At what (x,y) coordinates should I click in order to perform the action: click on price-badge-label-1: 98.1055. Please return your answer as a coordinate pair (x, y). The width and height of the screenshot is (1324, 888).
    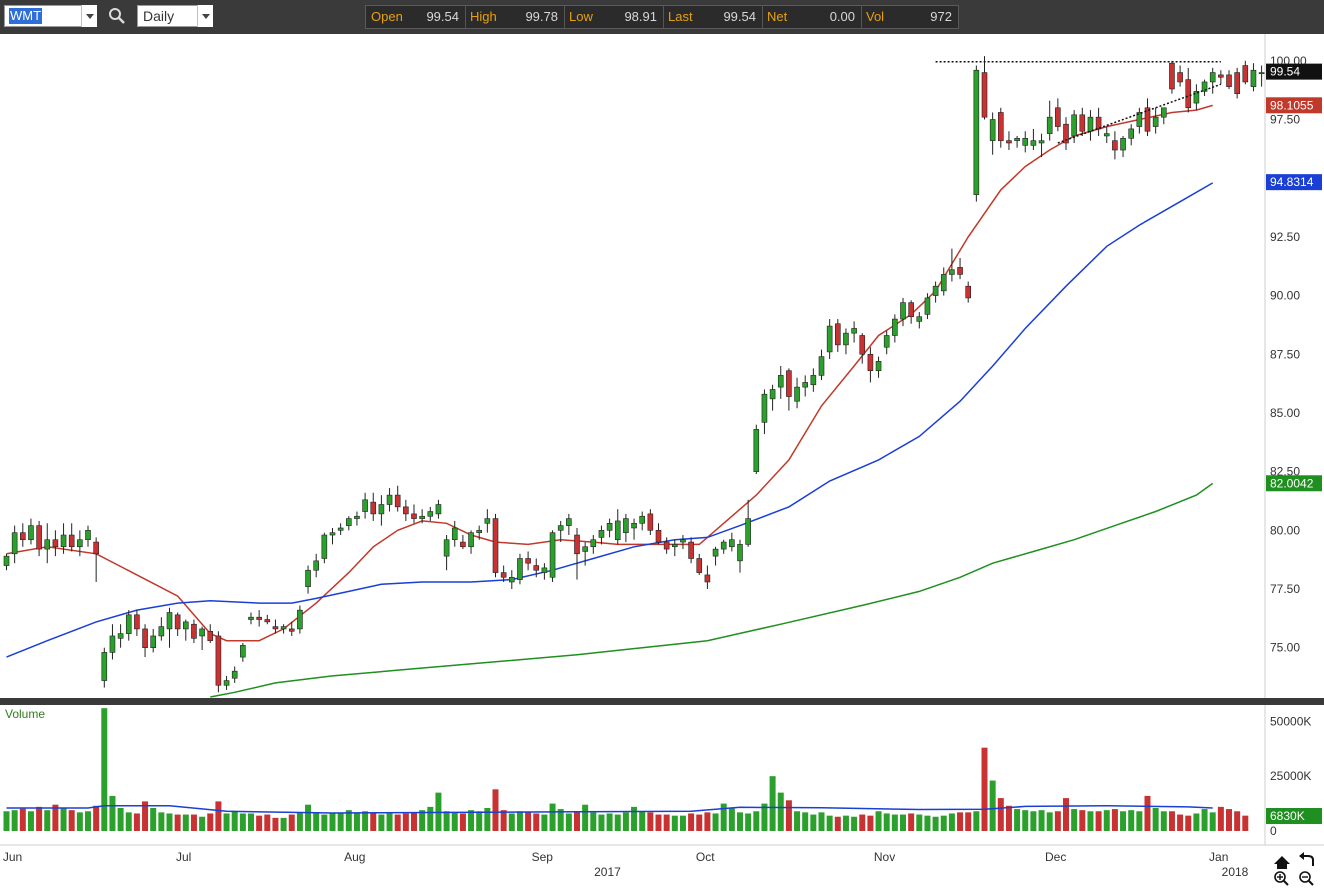
    Looking at the image, I should click on (1292, 105).